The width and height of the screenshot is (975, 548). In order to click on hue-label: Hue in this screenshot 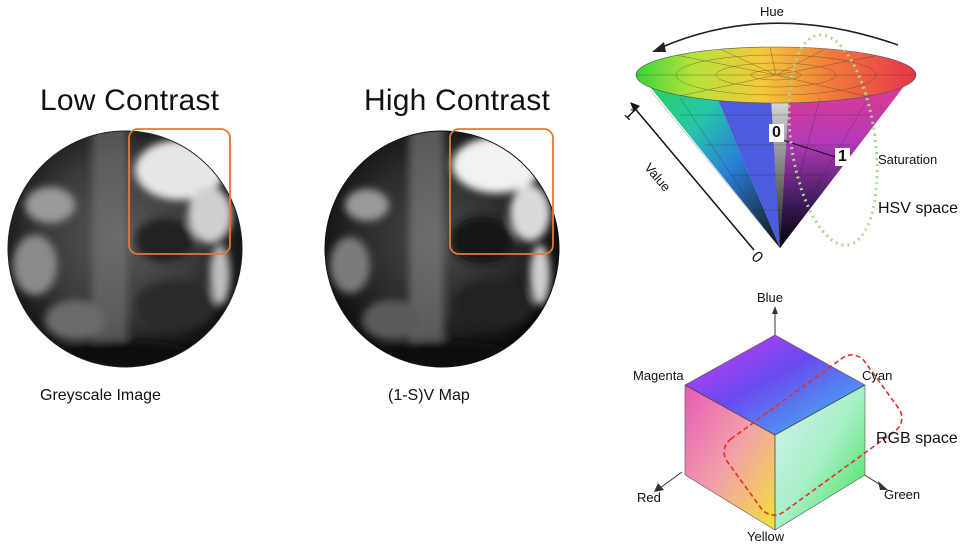, I will do `click(772, 11)`.